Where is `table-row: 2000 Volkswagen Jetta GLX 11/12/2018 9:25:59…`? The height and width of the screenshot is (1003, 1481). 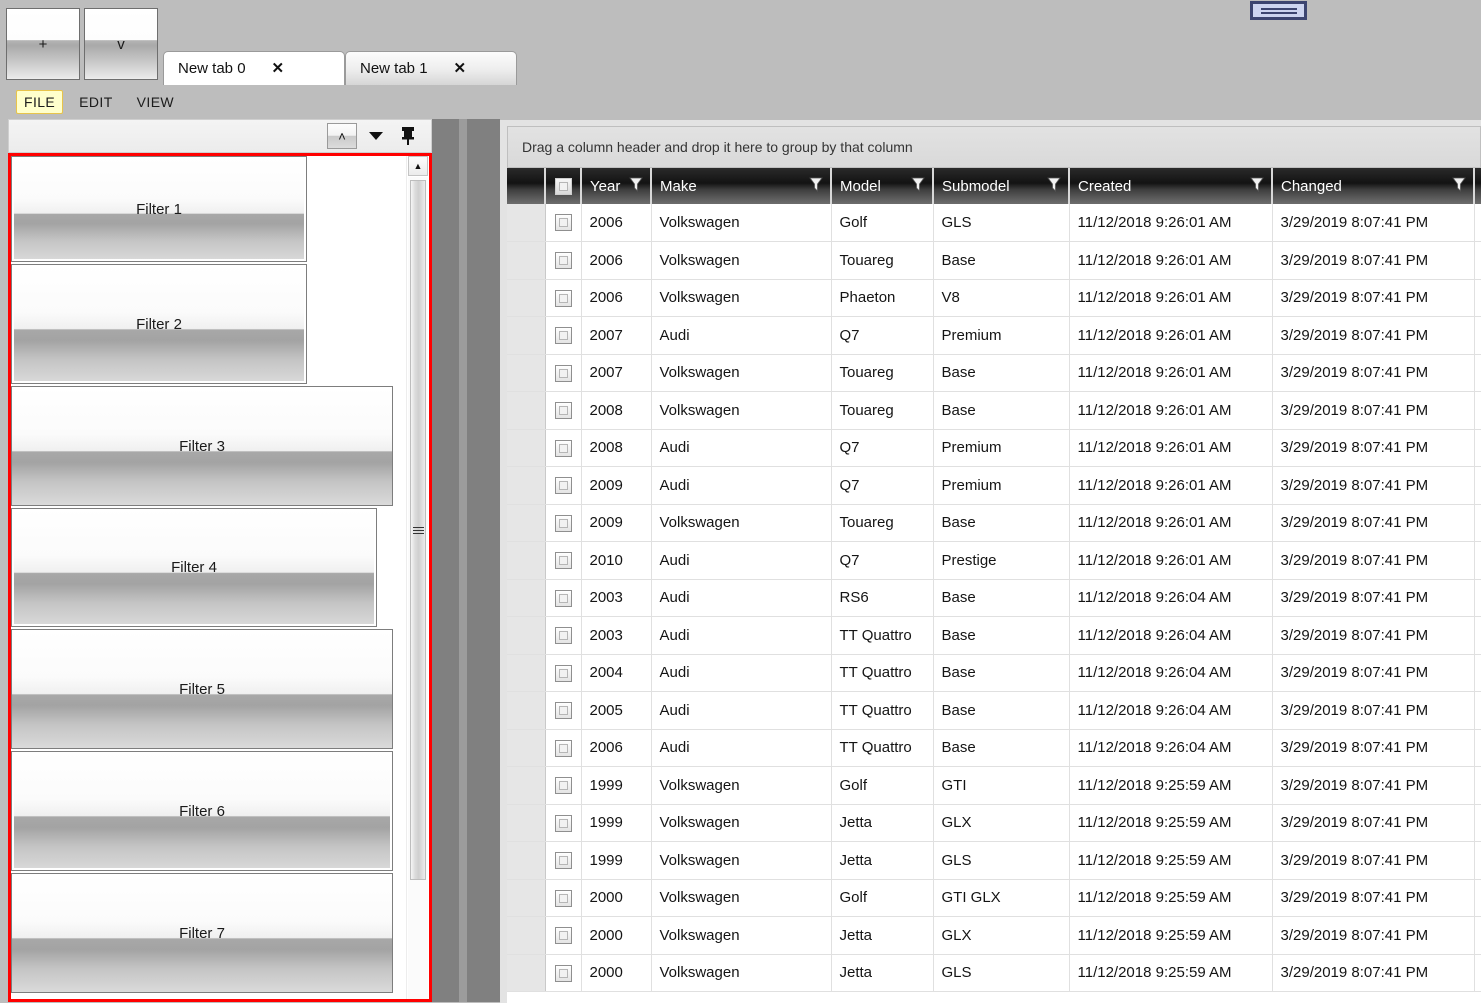
table-row: 2000 Volkswagen Jetta GLX 11/12/2018 9:25:59… is located at coordinates (994, 935).